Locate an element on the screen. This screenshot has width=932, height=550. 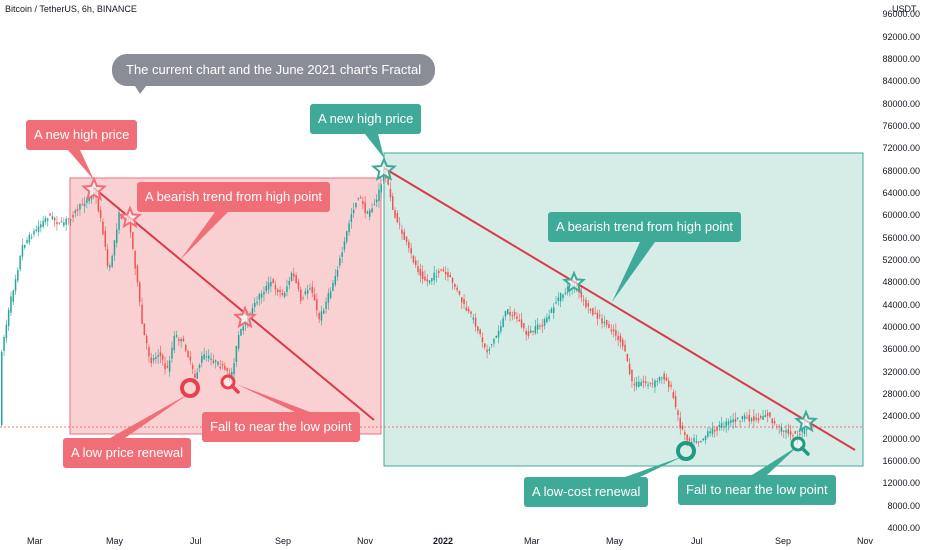
red-low-renewal-callout: A low price renewal is located at coordinates (127, 453).